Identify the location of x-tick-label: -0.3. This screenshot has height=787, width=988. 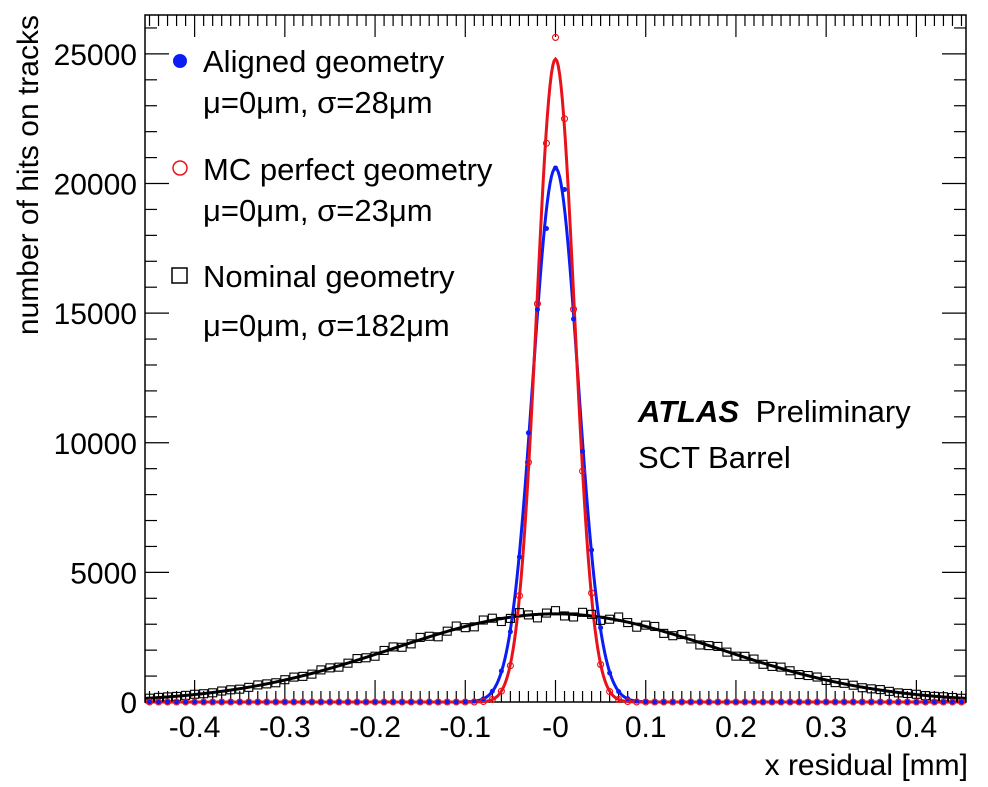
(285, 727).